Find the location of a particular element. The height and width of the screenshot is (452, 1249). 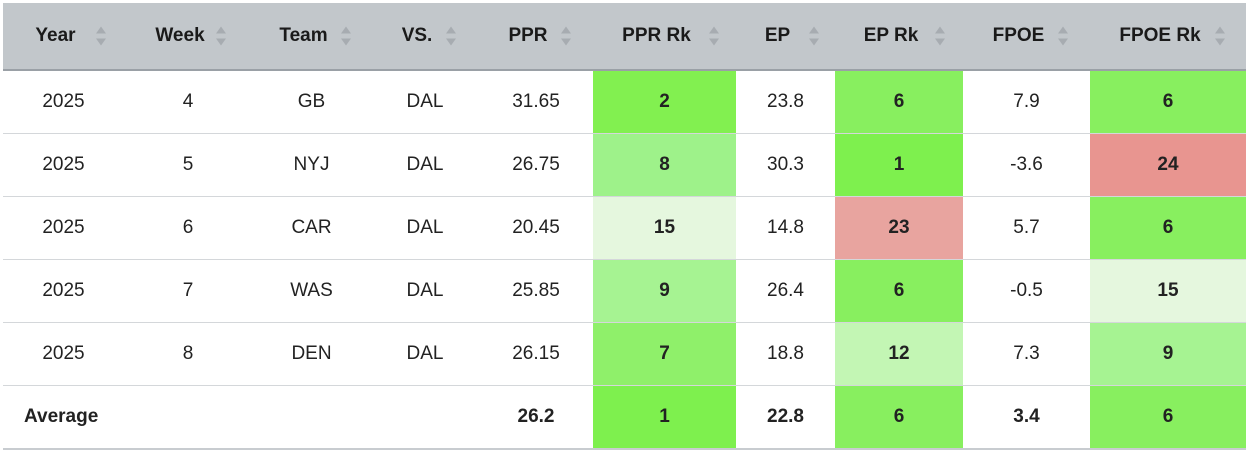

cell-ep: 18.8 is located at coordinates (785, 354).